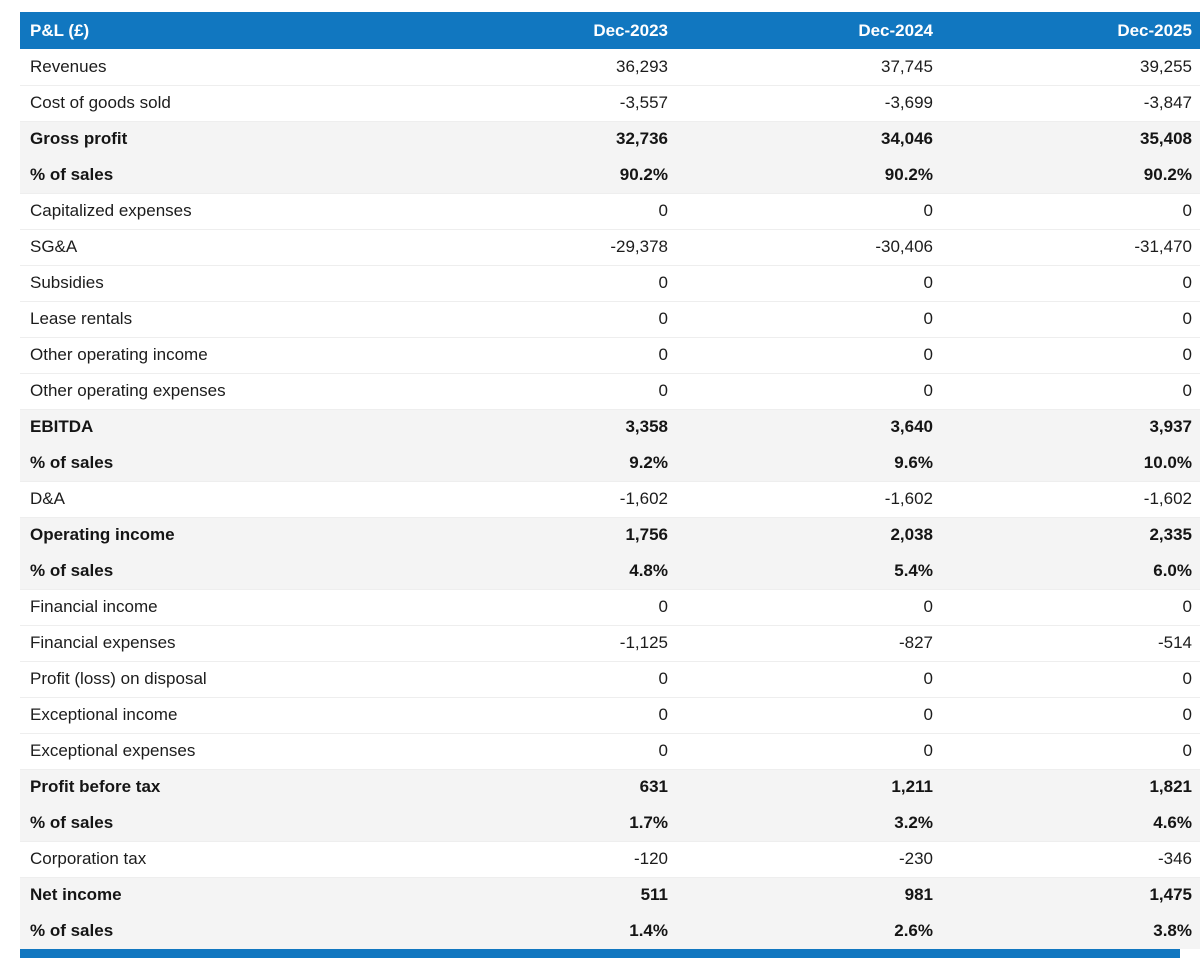 The image size is (1200, 976). I want to click on table-row: Profit before tax 631 1,211 1,821, so click(610, 786).